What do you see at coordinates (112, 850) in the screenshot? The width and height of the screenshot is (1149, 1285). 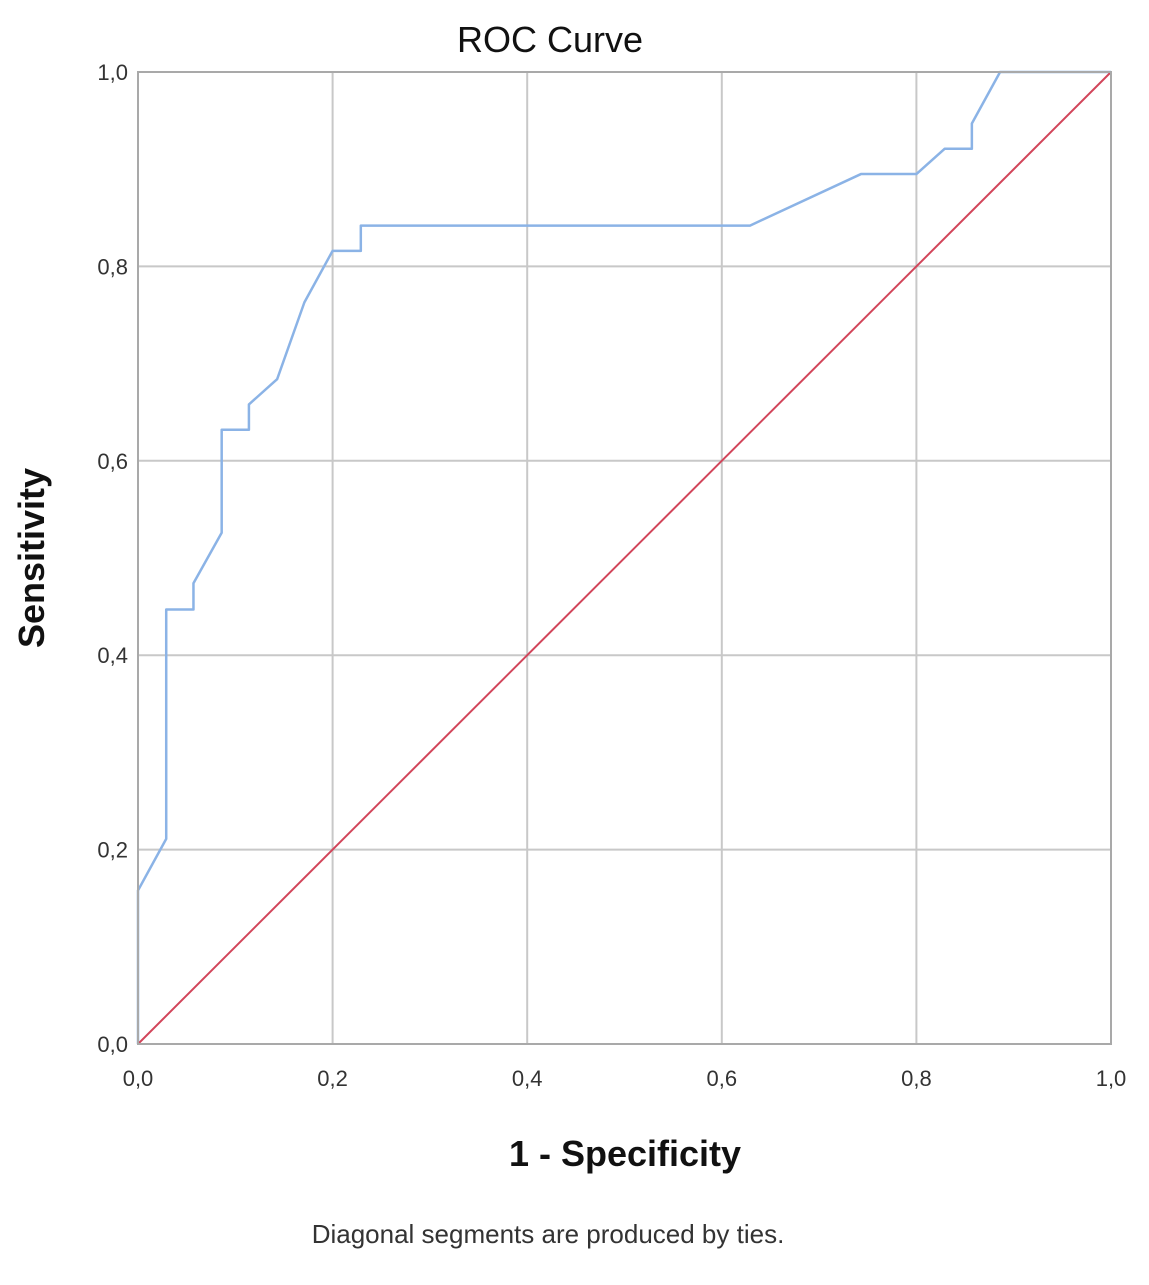 I see `y-tick-label: 0,2` at bounding box center [112, 850].